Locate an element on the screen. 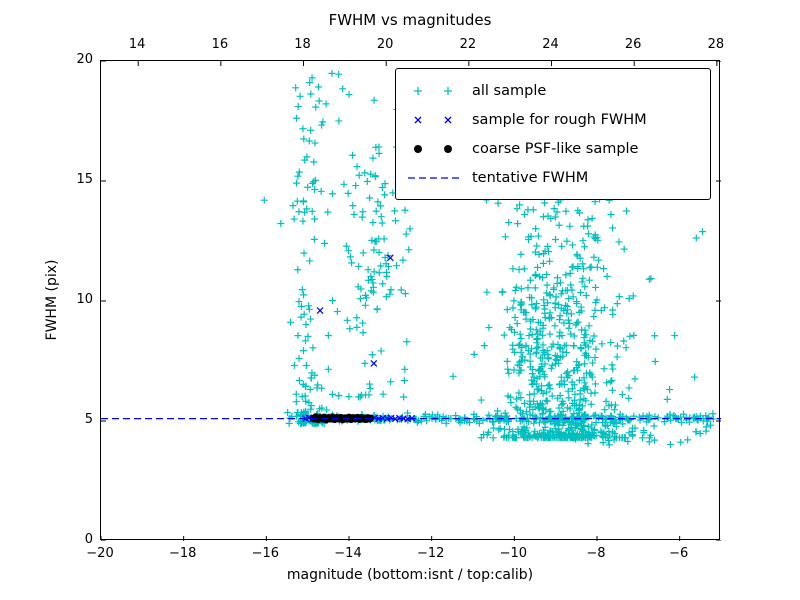 The height and width of the screenshot is (600, 800). legend-label: coarse PSF-like sample is located at coordinates (555, 148).